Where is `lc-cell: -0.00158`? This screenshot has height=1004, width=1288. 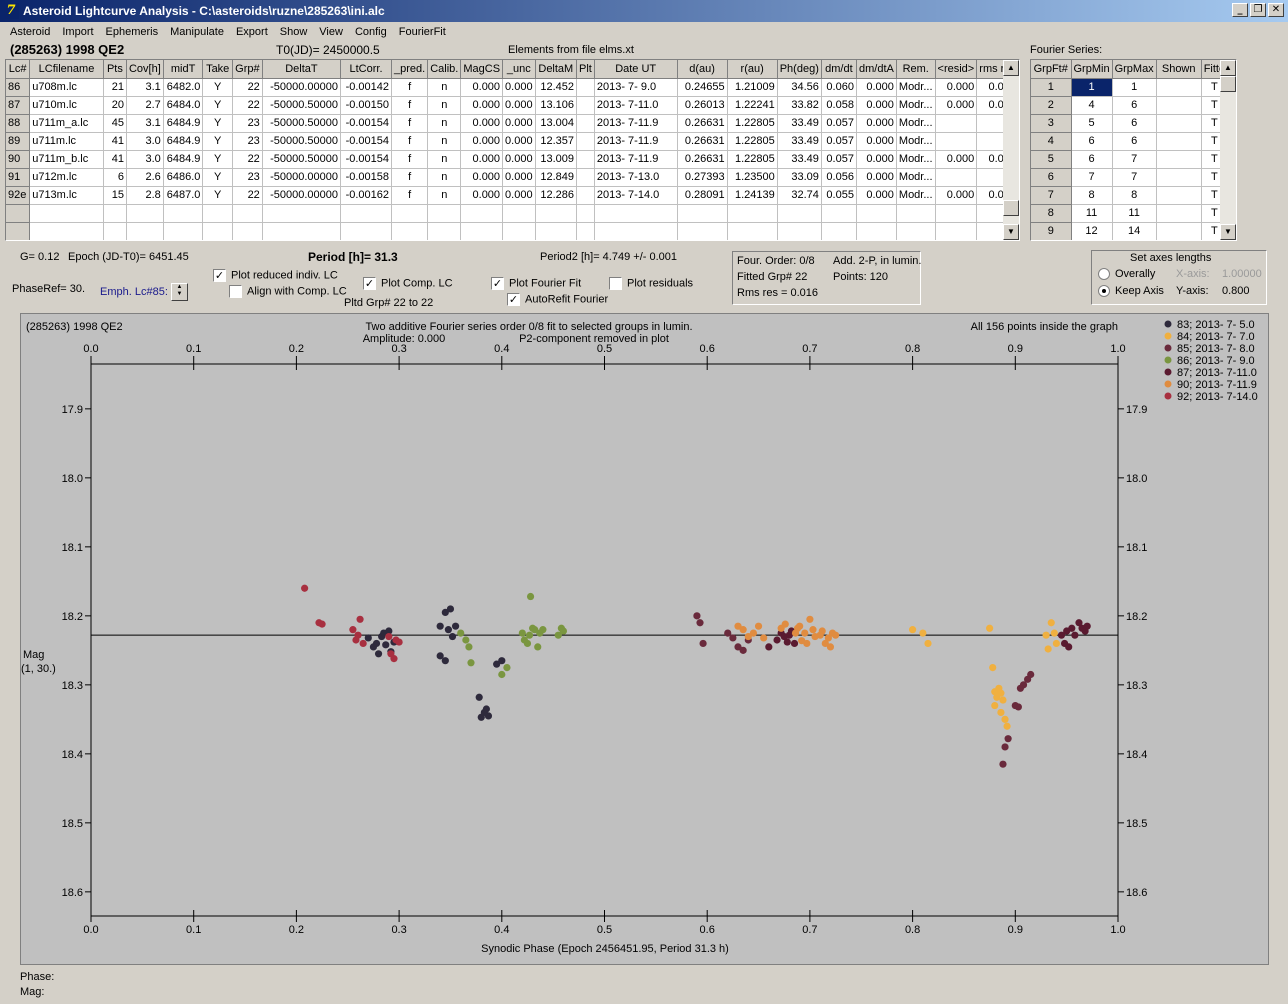 lc-cell: -0.00158 is located at coordinates (366, 177).